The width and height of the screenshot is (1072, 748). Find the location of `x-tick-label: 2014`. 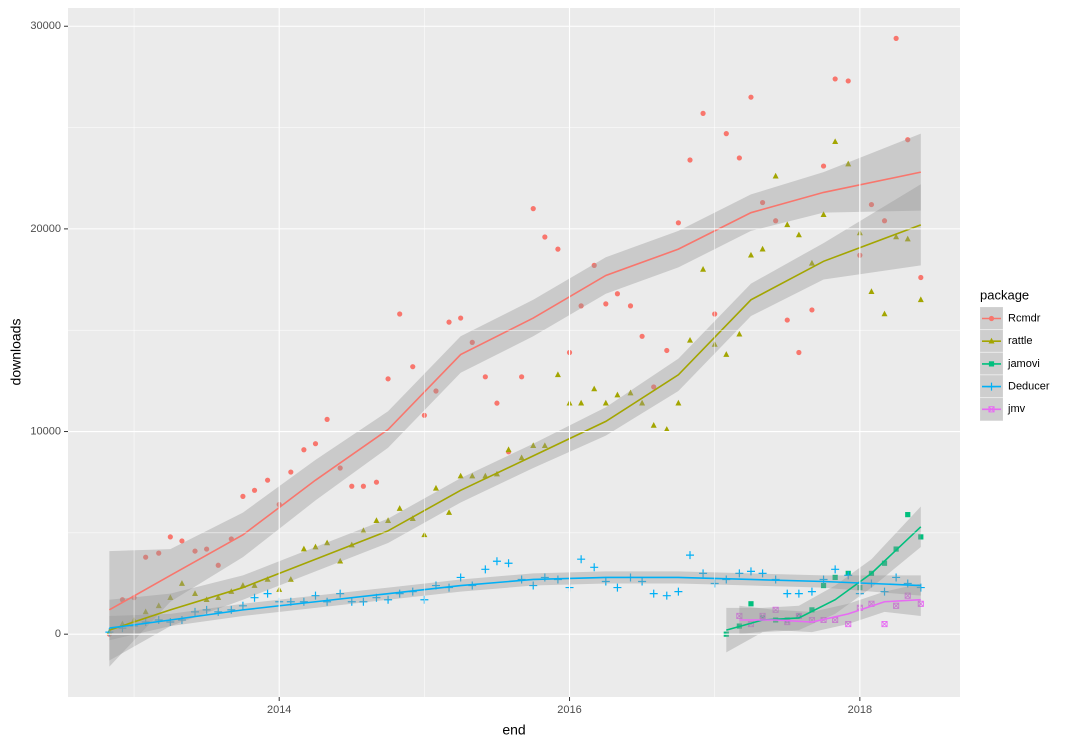

x-tick-label: 2014 is located at coordinates (279, 710).